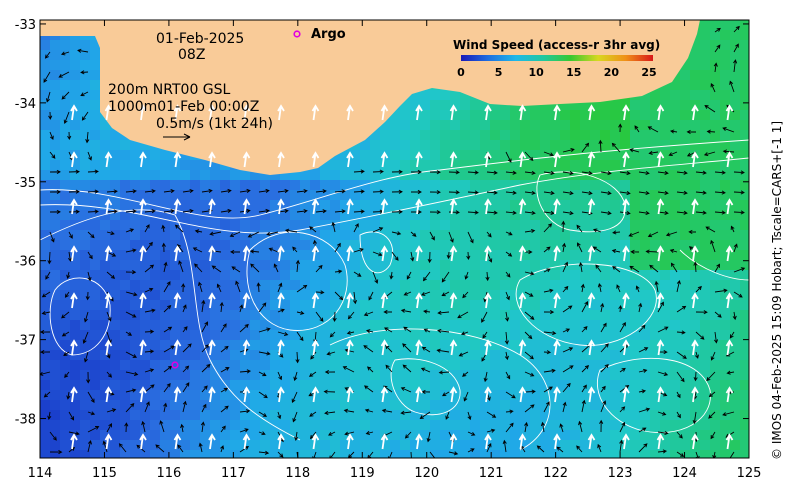 The height and width of the screenshot is (492, 791). Describe the element at coordinates (556, 45) in the screenshot. I see `colorbar-title: Wind Speed (access-r 3hr avg)` at that location.